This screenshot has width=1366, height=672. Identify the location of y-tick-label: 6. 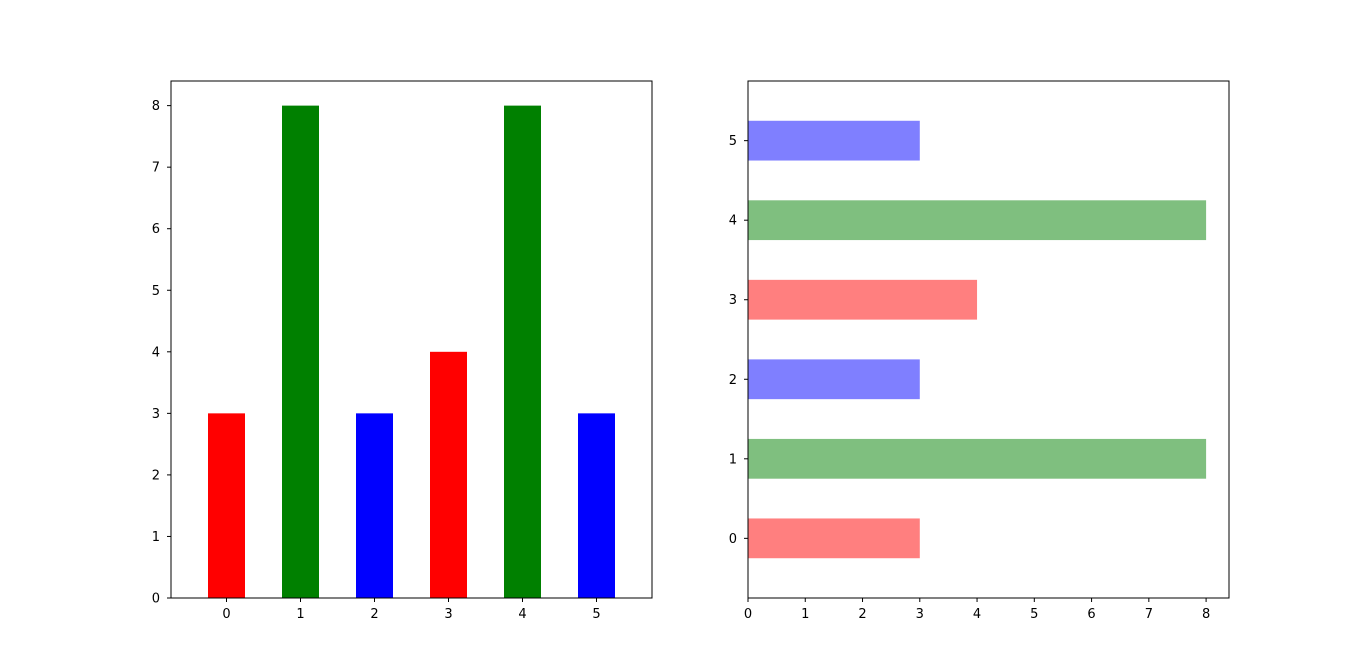
(156, 229).